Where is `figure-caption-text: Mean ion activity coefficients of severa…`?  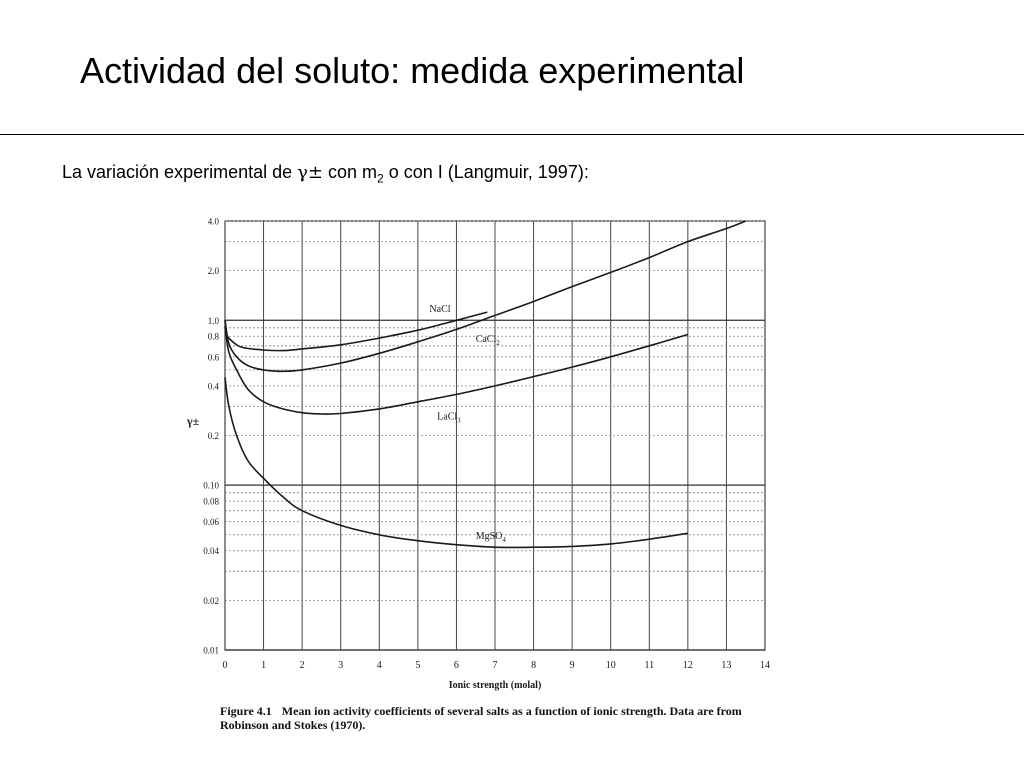 figure-caption-text: Mean ion activity coefficients of severa… is located at coordinates (481, 718).